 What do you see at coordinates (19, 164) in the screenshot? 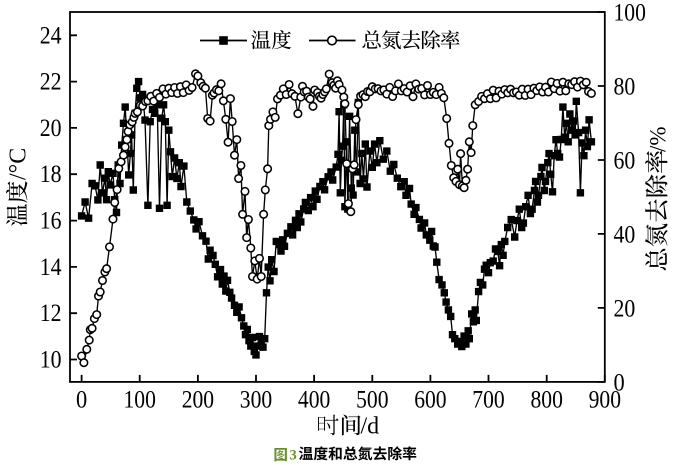
I see `svg-text: /°C` at bounding box center [19, 164].